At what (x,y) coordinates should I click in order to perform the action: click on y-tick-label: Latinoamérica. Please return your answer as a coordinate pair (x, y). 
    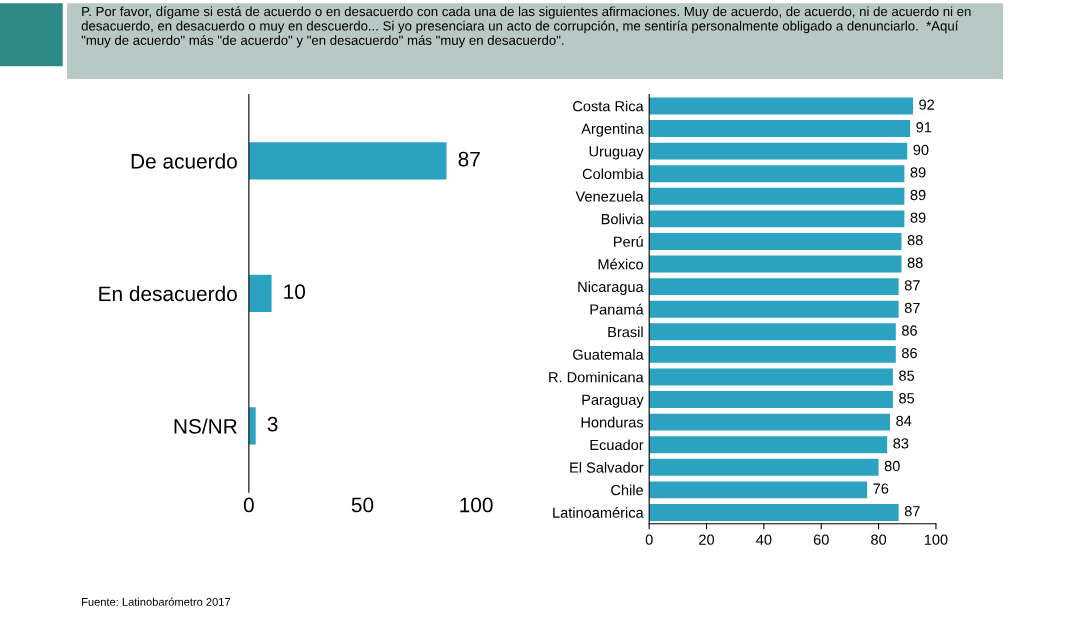
    Looking at the image, I should click on (598, 512).